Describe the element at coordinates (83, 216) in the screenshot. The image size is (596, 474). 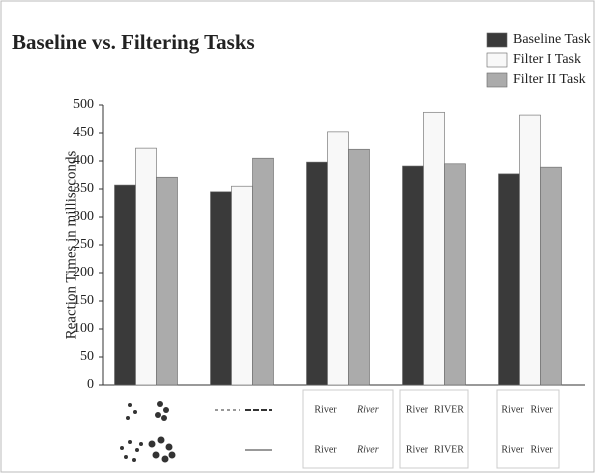
I see `y-tick-label: 300` at that location.